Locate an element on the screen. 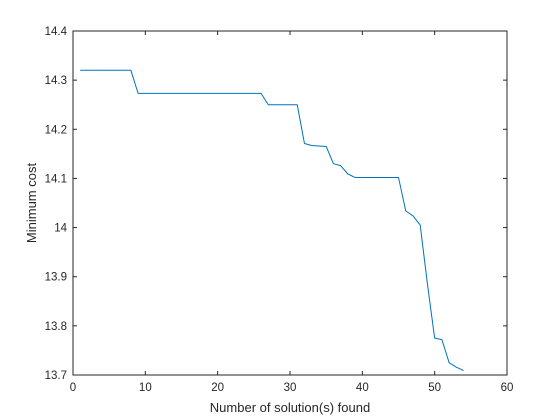 Image resolution: width=560 pixels, height=420 pixels. y-tick-label: 14.4 is located at coordinates (56, 32).